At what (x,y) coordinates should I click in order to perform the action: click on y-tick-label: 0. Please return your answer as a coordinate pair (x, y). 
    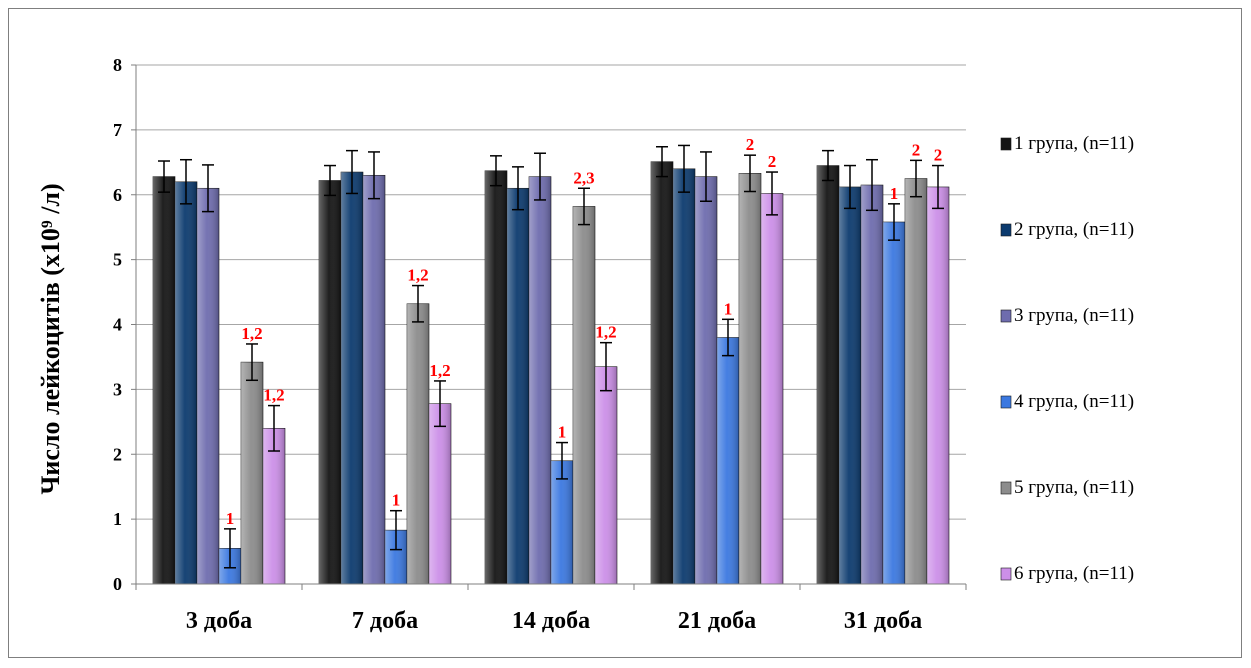
    Looking at the image, I should click on (117, 584).